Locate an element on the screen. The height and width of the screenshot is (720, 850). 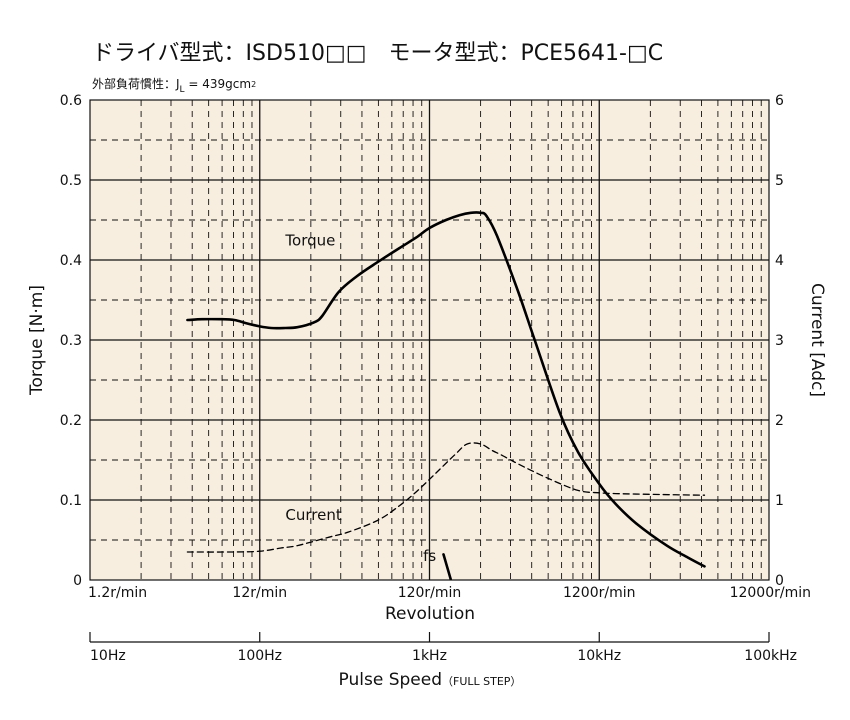
y-axis-label: Torque [N·m] is located at coordinates (37, 340).